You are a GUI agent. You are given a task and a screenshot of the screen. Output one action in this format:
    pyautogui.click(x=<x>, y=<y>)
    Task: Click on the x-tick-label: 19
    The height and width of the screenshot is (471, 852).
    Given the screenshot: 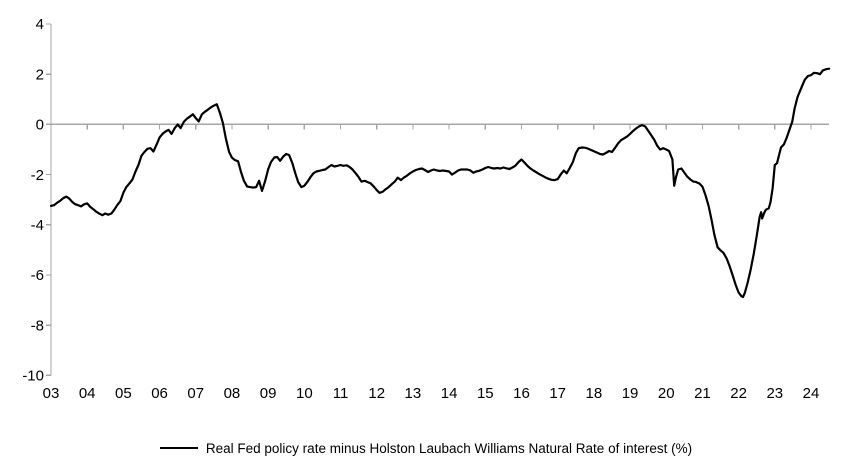 What is the action you would take?
    pyautogui.click(x=630, y=393)
    